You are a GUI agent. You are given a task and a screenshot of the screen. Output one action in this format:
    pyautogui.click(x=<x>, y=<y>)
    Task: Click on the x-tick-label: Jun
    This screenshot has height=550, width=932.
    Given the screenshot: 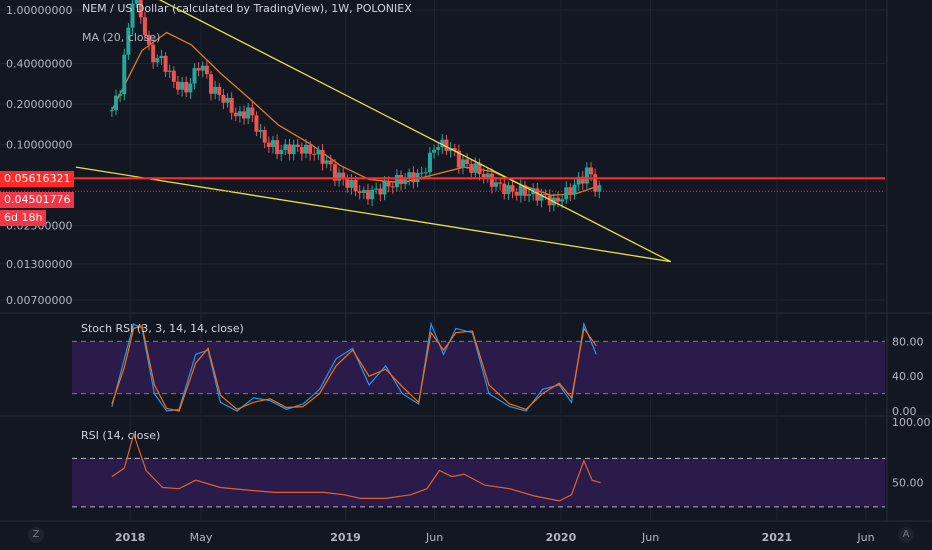 What is the action you would take?
    pyautogui.click(x=865, y=537)
    